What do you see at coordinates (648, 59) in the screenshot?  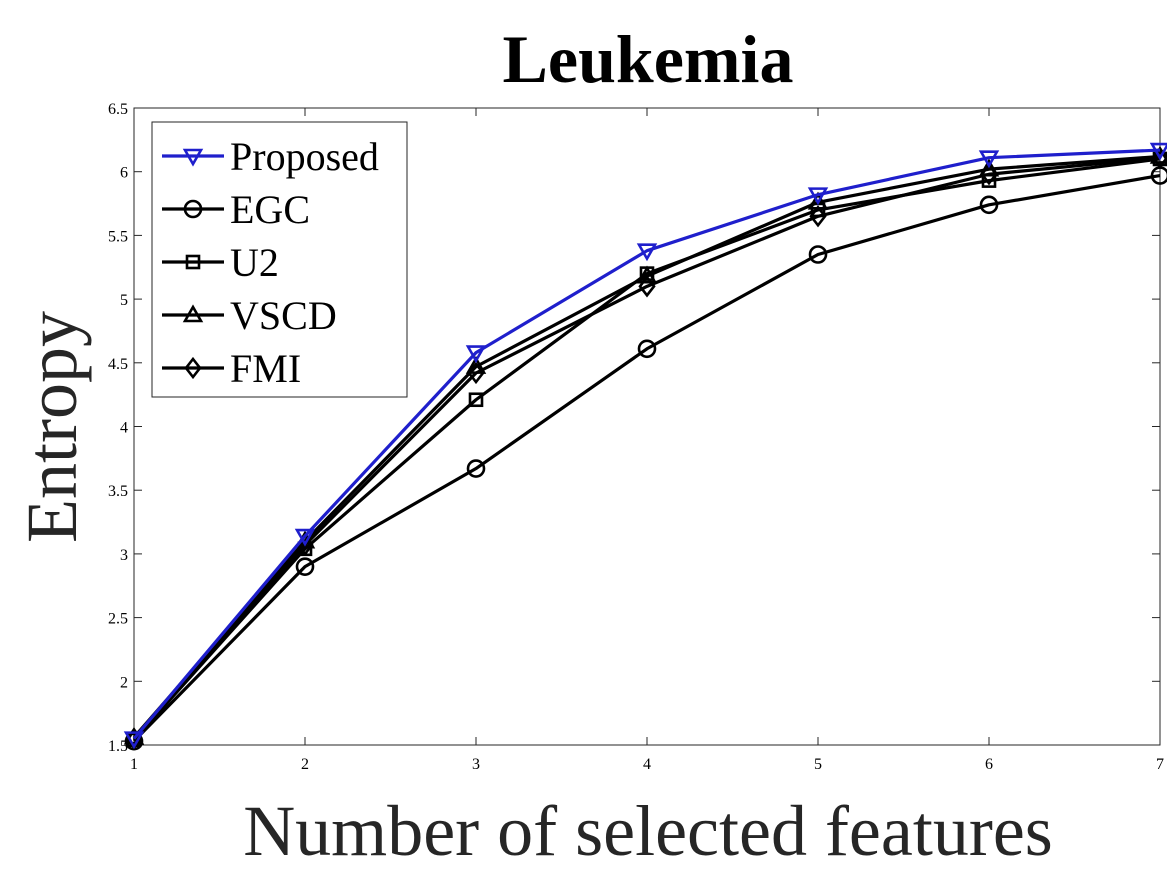 I see `chart-title: Leukemia` at bounding box center [648, 59].